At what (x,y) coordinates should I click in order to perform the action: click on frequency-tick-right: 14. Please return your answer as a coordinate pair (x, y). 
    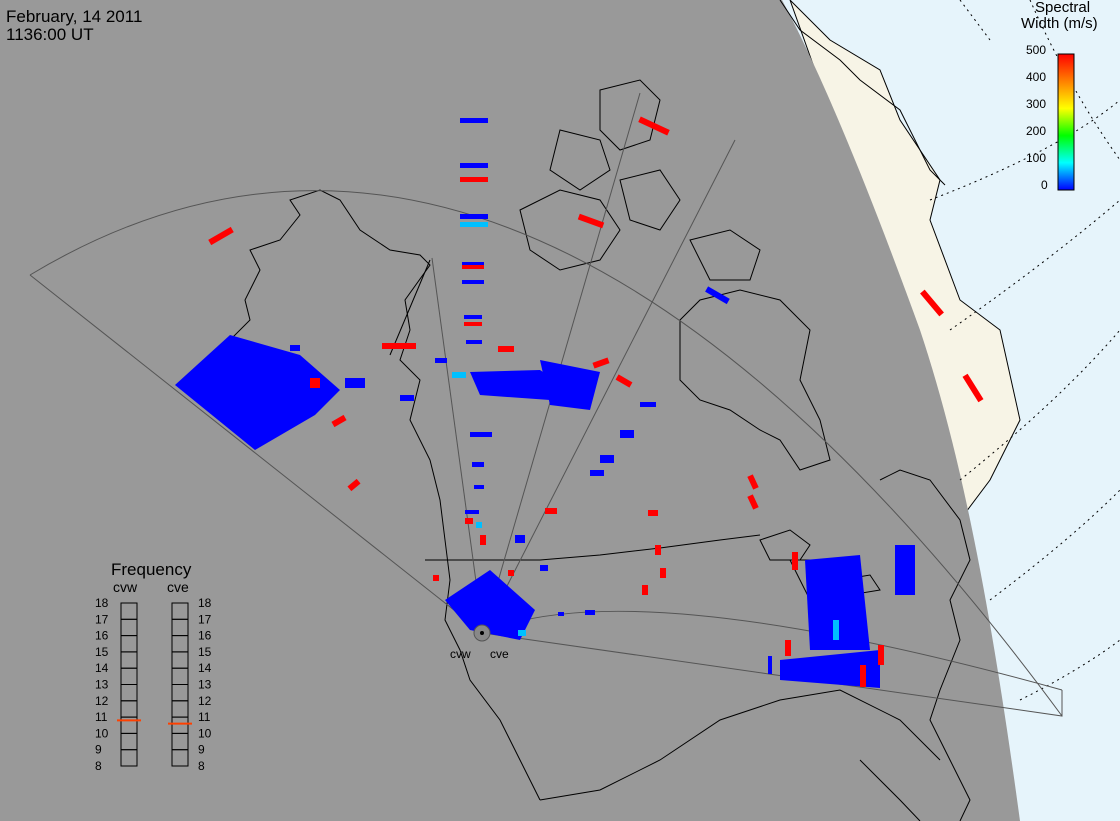
    Looking at the image, I should click on (205, 668).